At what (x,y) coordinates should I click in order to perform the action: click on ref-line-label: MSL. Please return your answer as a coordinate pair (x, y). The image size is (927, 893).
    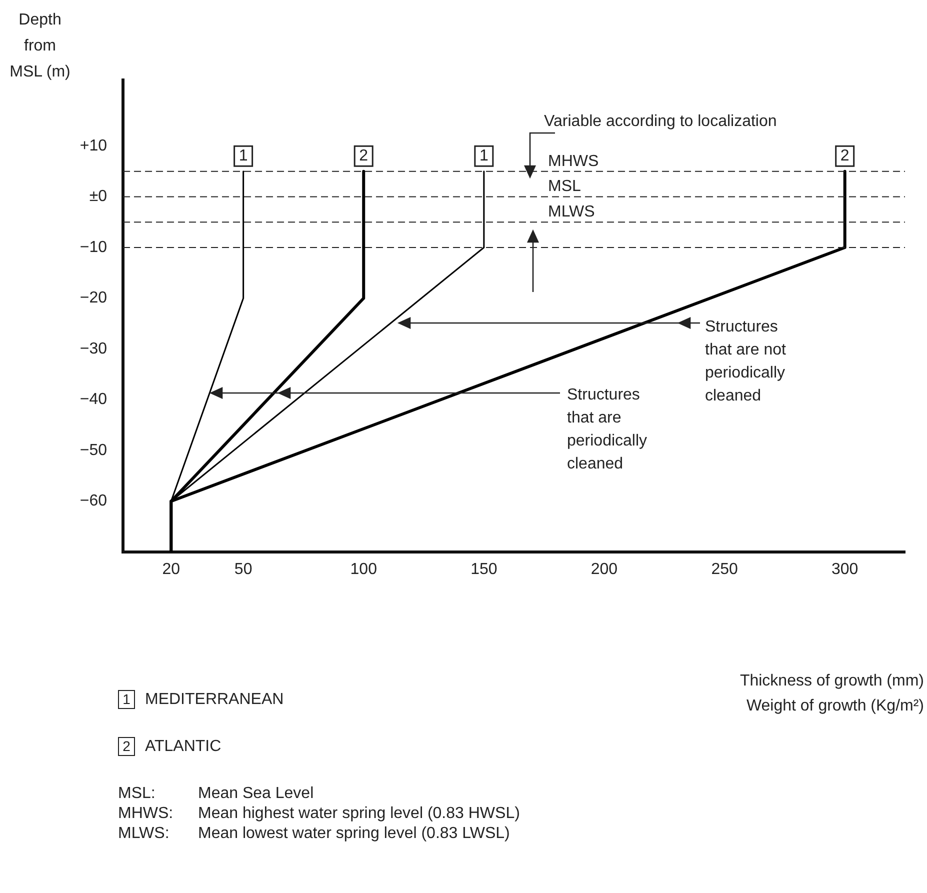
    Looking at the image, I should click on (564, 187).